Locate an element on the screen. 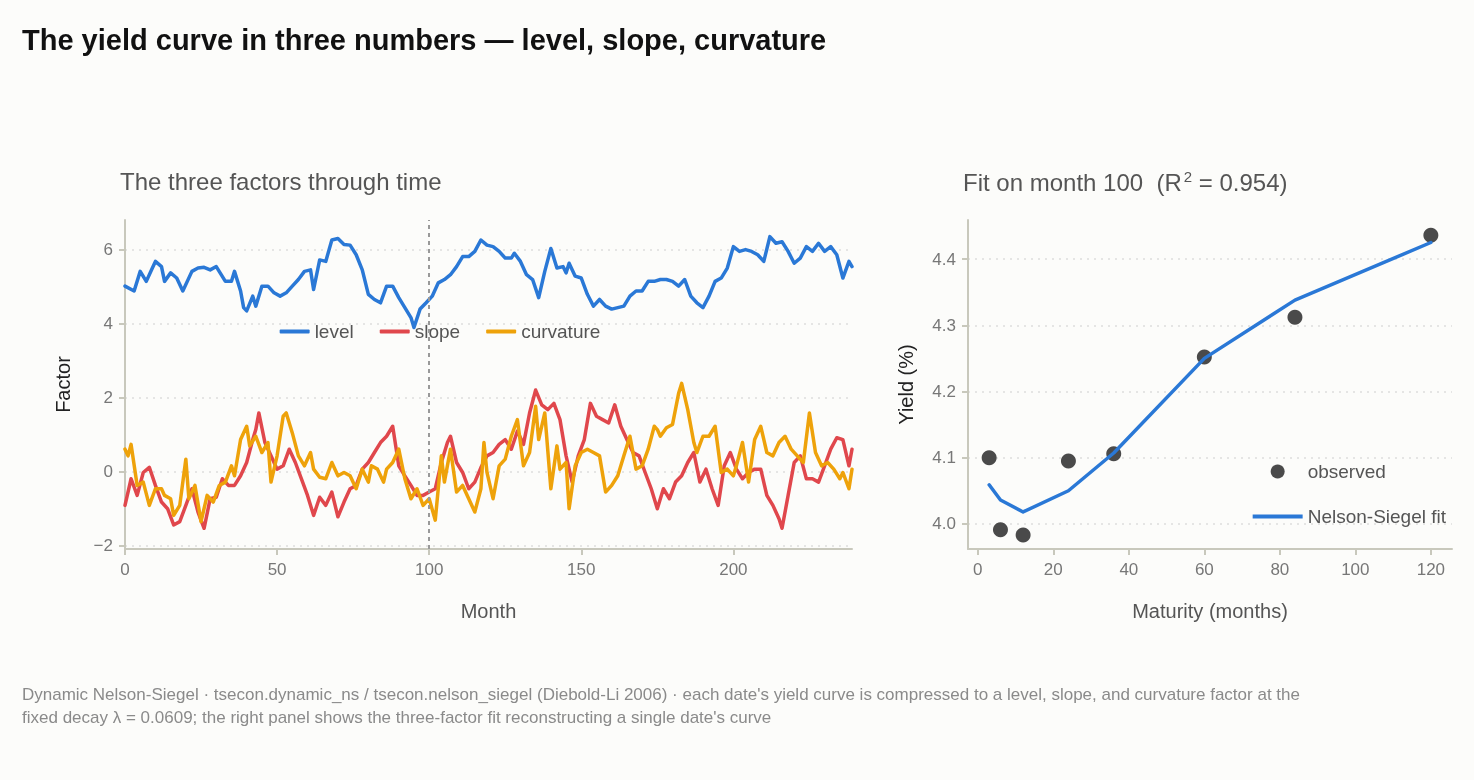  y-tick-label: 4.0 is located at coordinates (944, 524).